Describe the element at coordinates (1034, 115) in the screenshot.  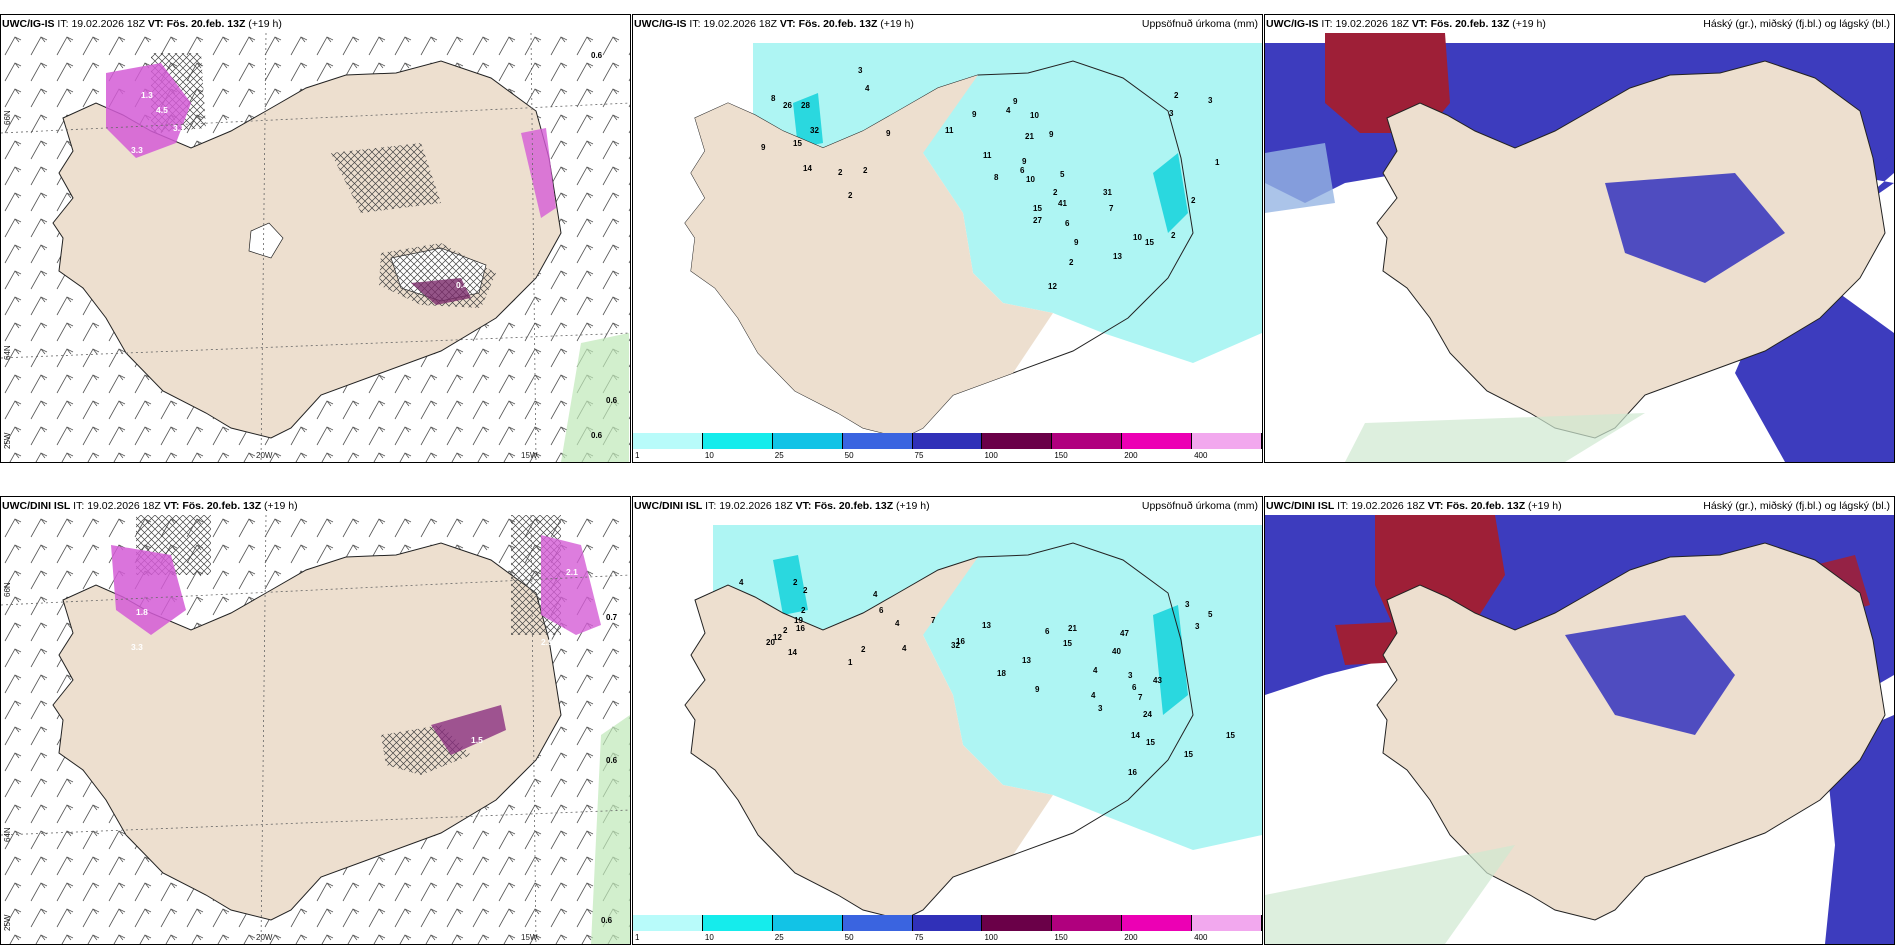
I see `precip-value: 10` at that location.